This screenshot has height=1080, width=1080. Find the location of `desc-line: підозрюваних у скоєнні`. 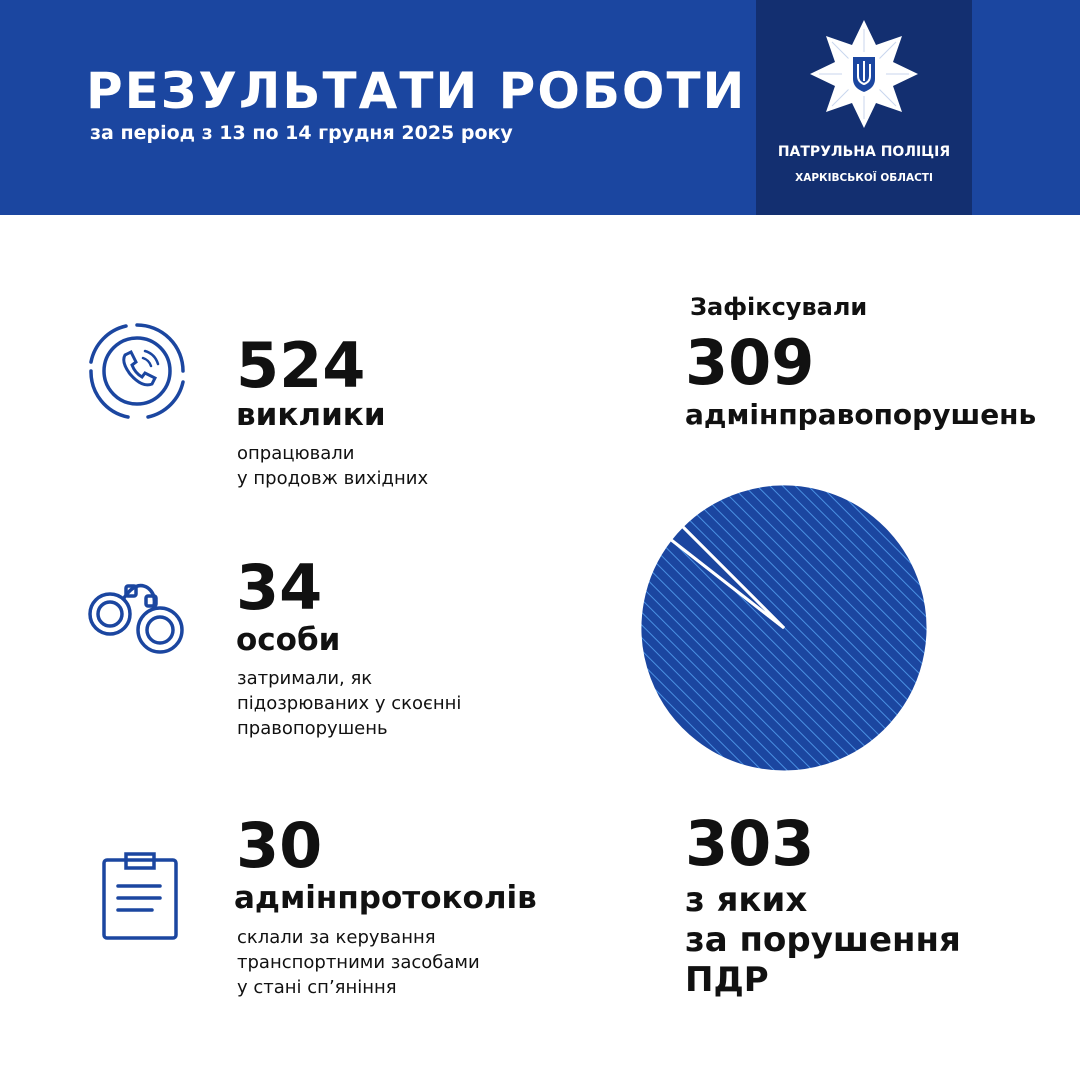

desc-line: підозрюваних у скоєнні is located at coordinates (349, 703).